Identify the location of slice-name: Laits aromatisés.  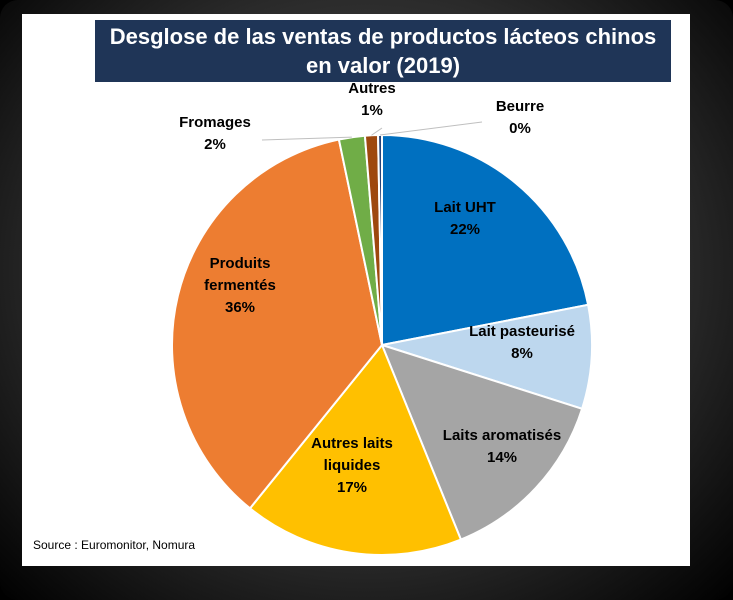
(502, 435).